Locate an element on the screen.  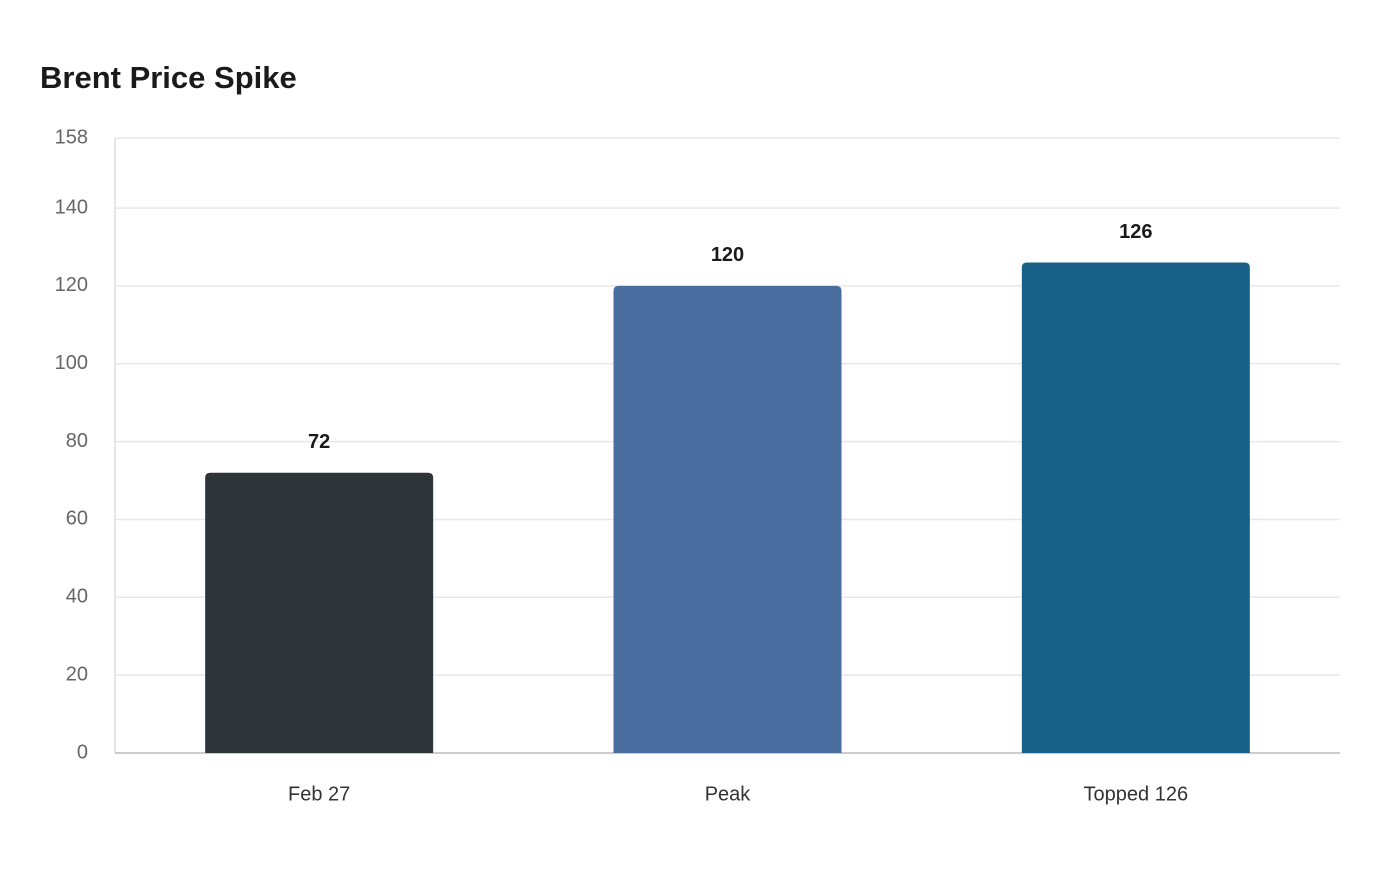
x-tick-label: Feb 27 is located at coordinates (319, 794).